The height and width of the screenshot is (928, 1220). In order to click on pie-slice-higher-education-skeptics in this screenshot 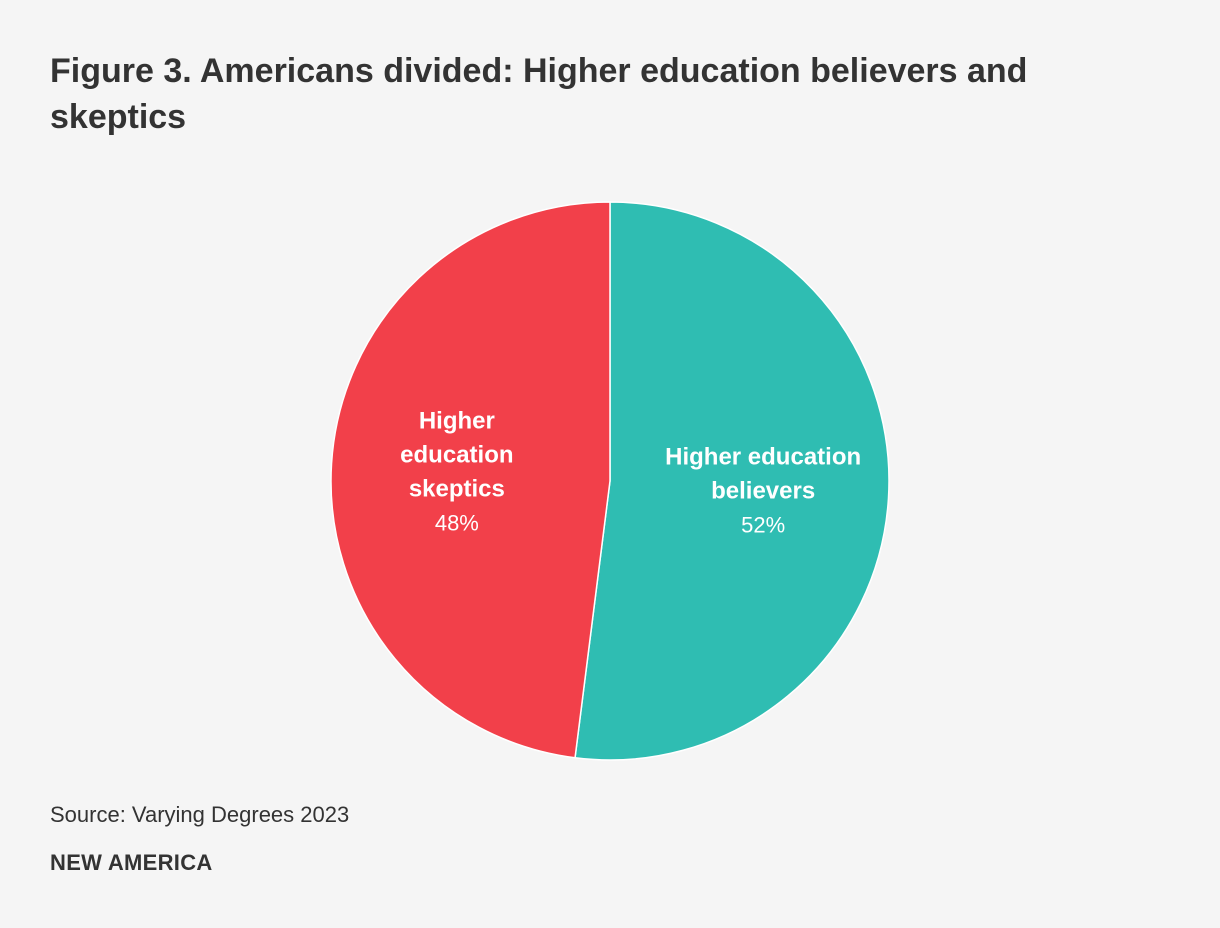, I will do `click(470, 480)`.